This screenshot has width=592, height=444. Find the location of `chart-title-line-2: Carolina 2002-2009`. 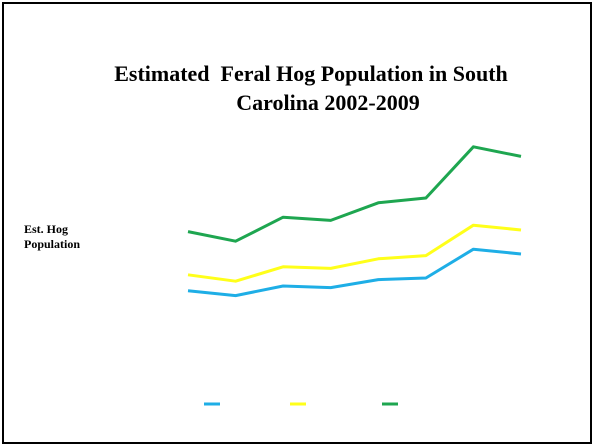

chart-title-line-2: Carolina 2002-2009 is located at coordinates (328, 102).